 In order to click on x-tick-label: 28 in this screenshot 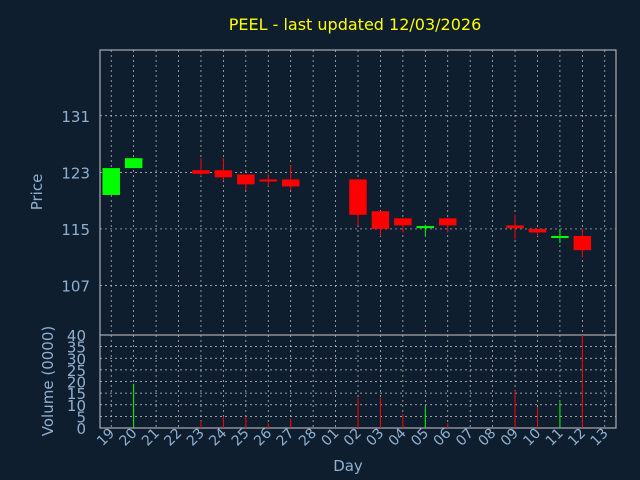, I will do `click(308, 438)`.